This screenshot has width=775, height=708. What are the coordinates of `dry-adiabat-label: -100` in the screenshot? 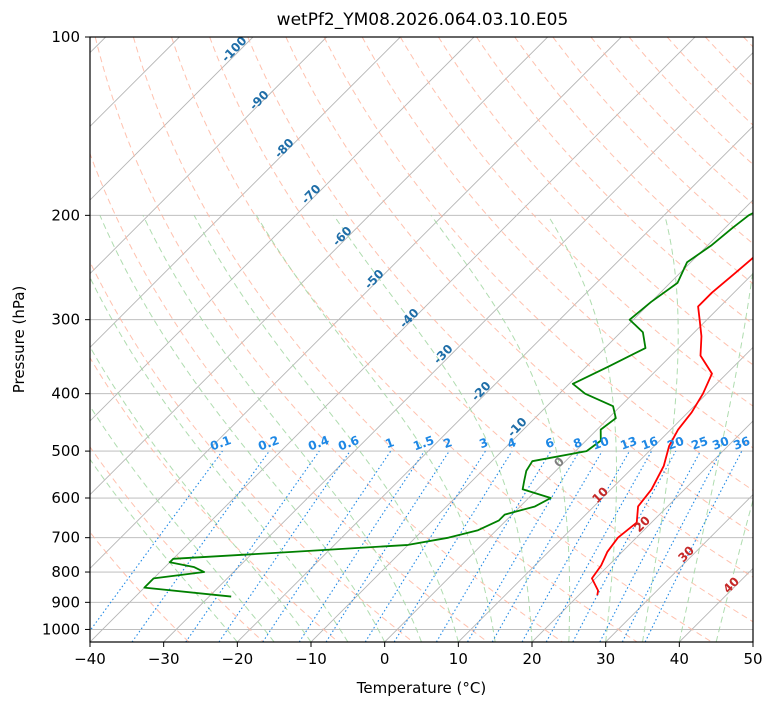 It's located at (234, 49).